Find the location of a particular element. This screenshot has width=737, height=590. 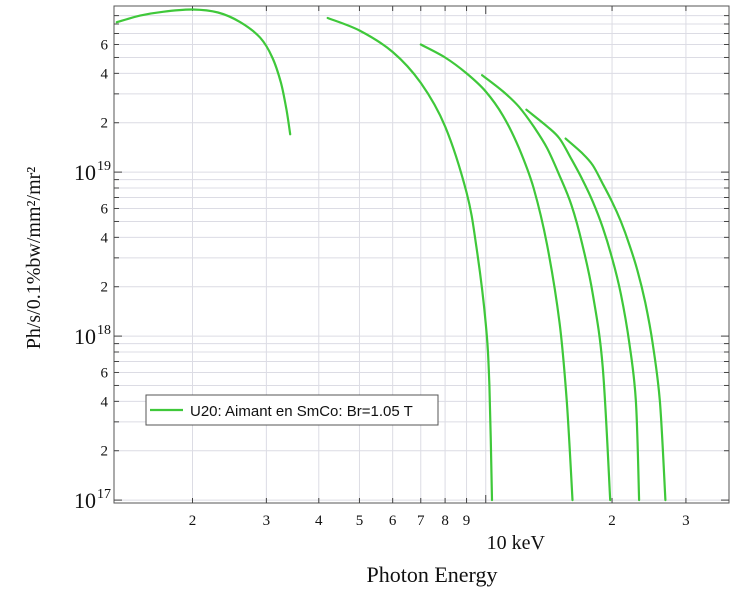

y-decade-exponent: 17 is located at coordinates (104, 494).